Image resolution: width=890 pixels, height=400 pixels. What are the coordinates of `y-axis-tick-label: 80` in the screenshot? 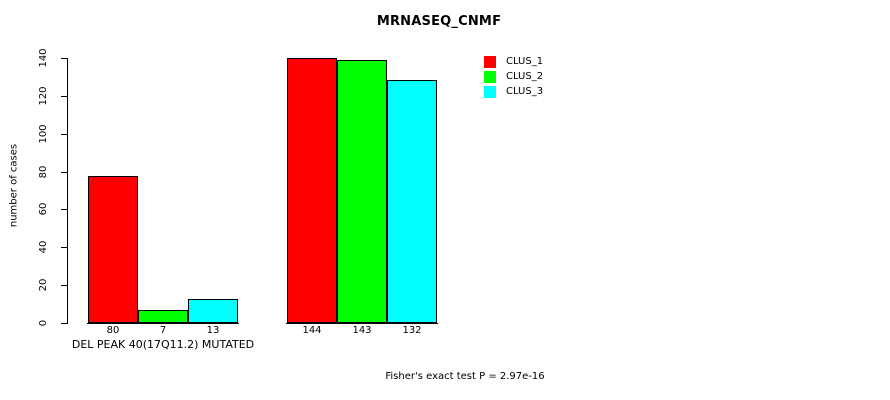 It's located at (44, 171).